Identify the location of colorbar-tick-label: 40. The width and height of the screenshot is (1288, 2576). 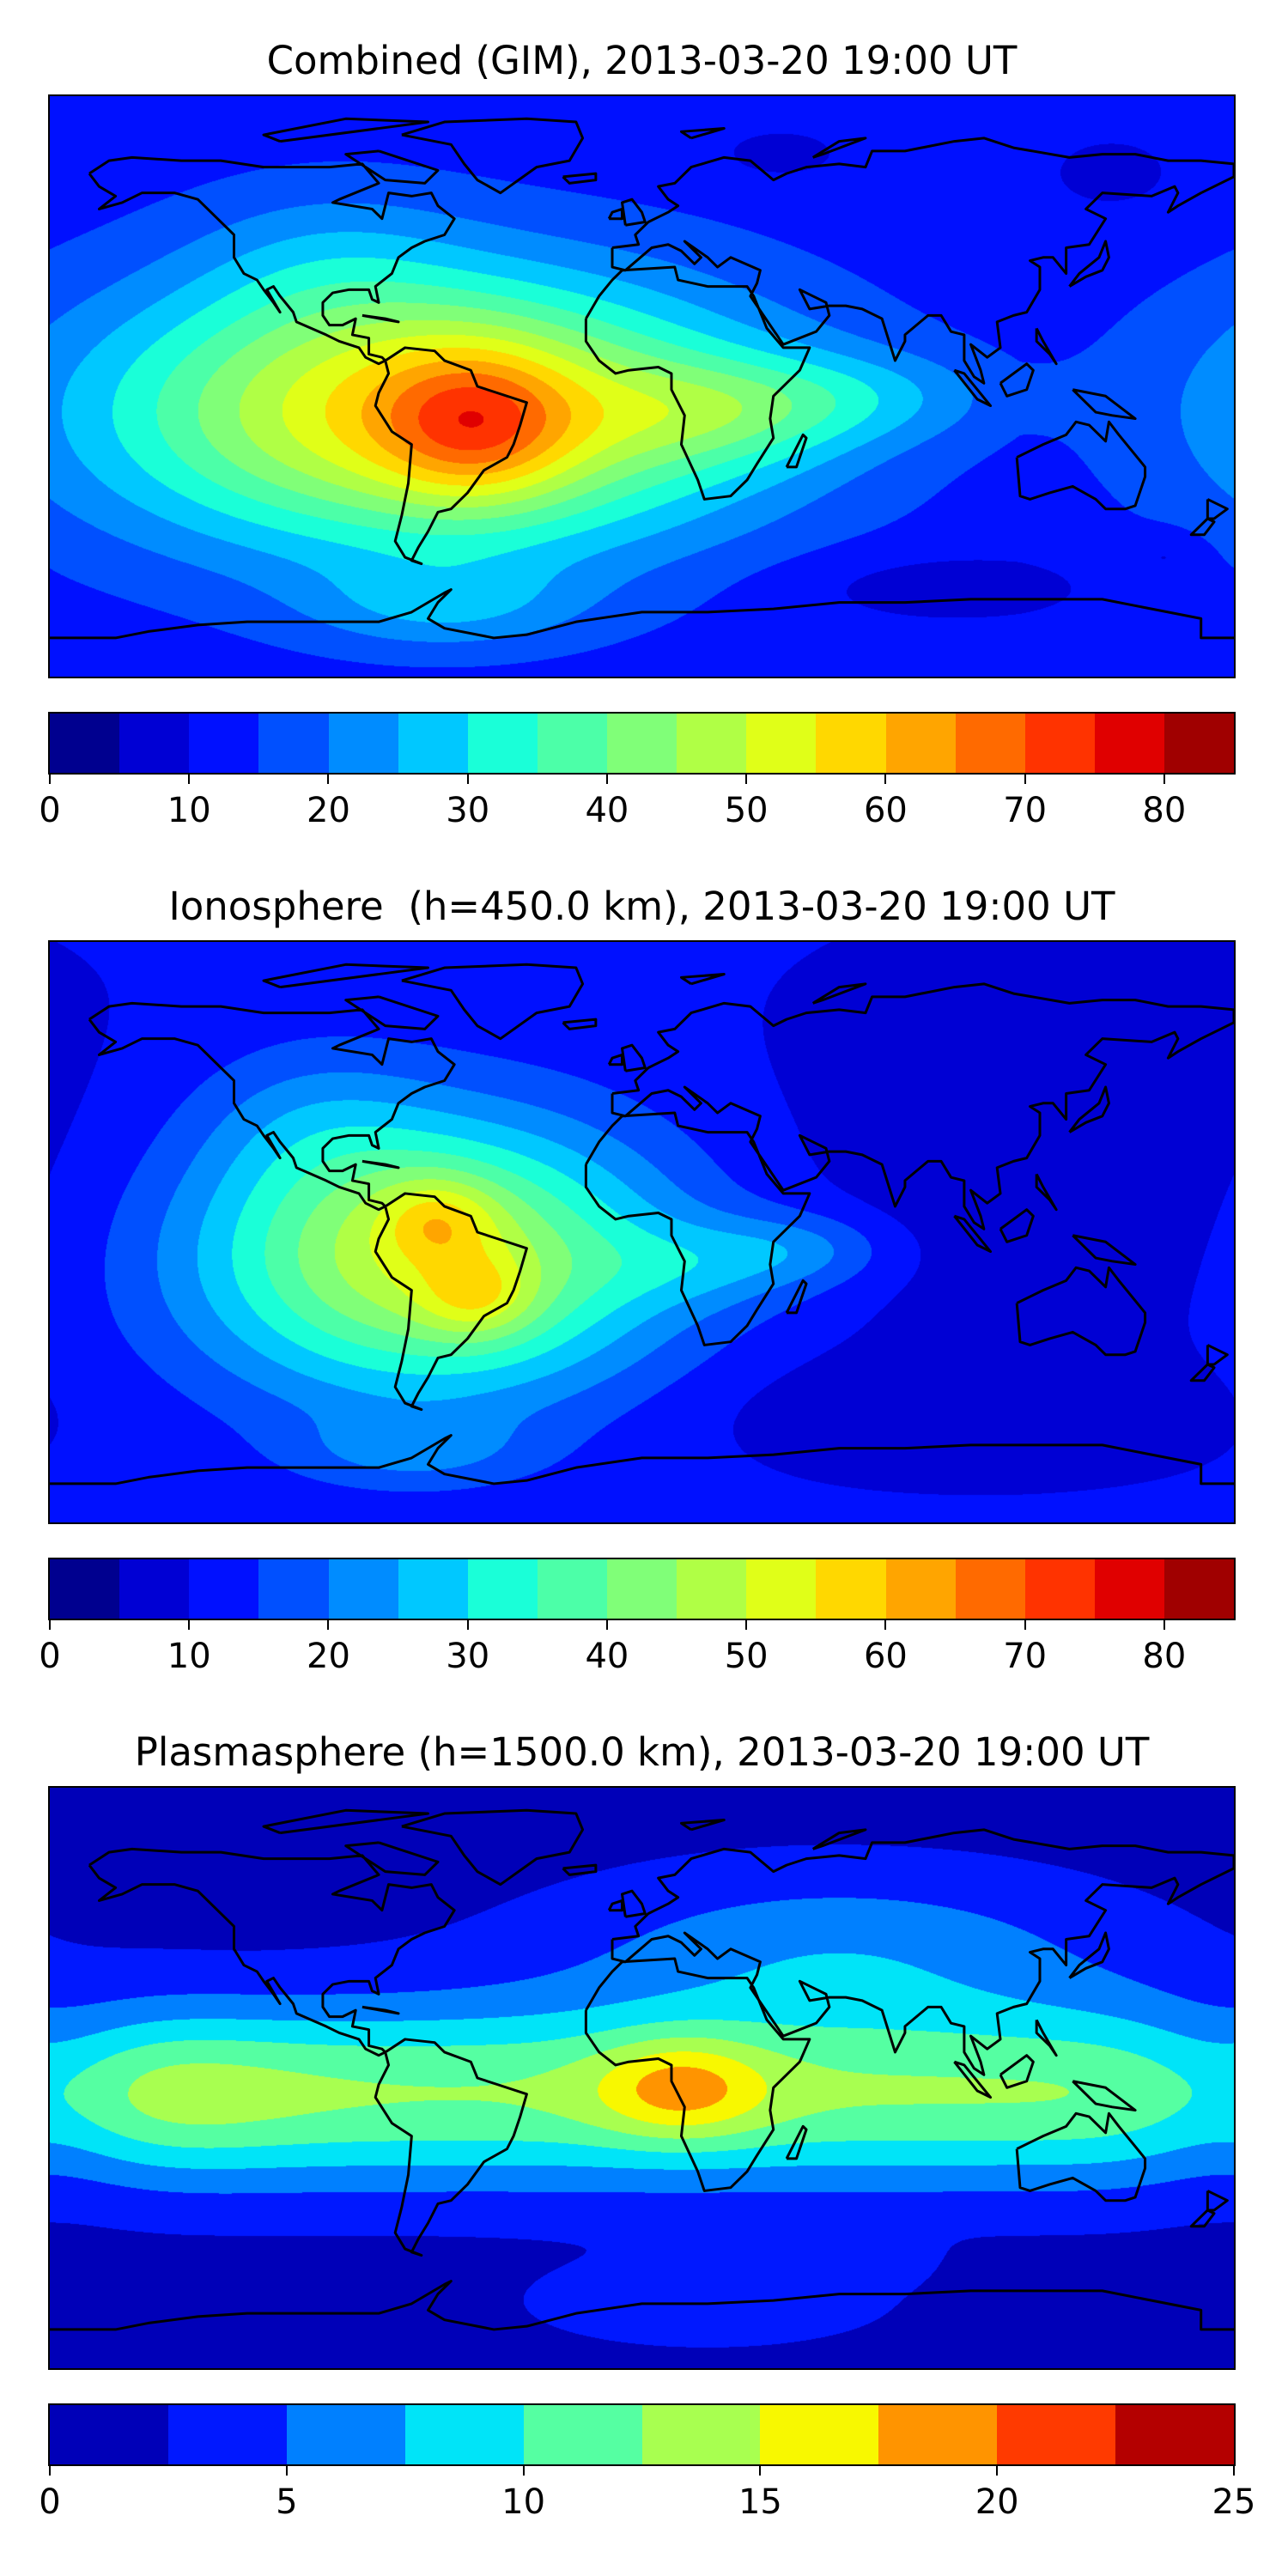
(607, 810).